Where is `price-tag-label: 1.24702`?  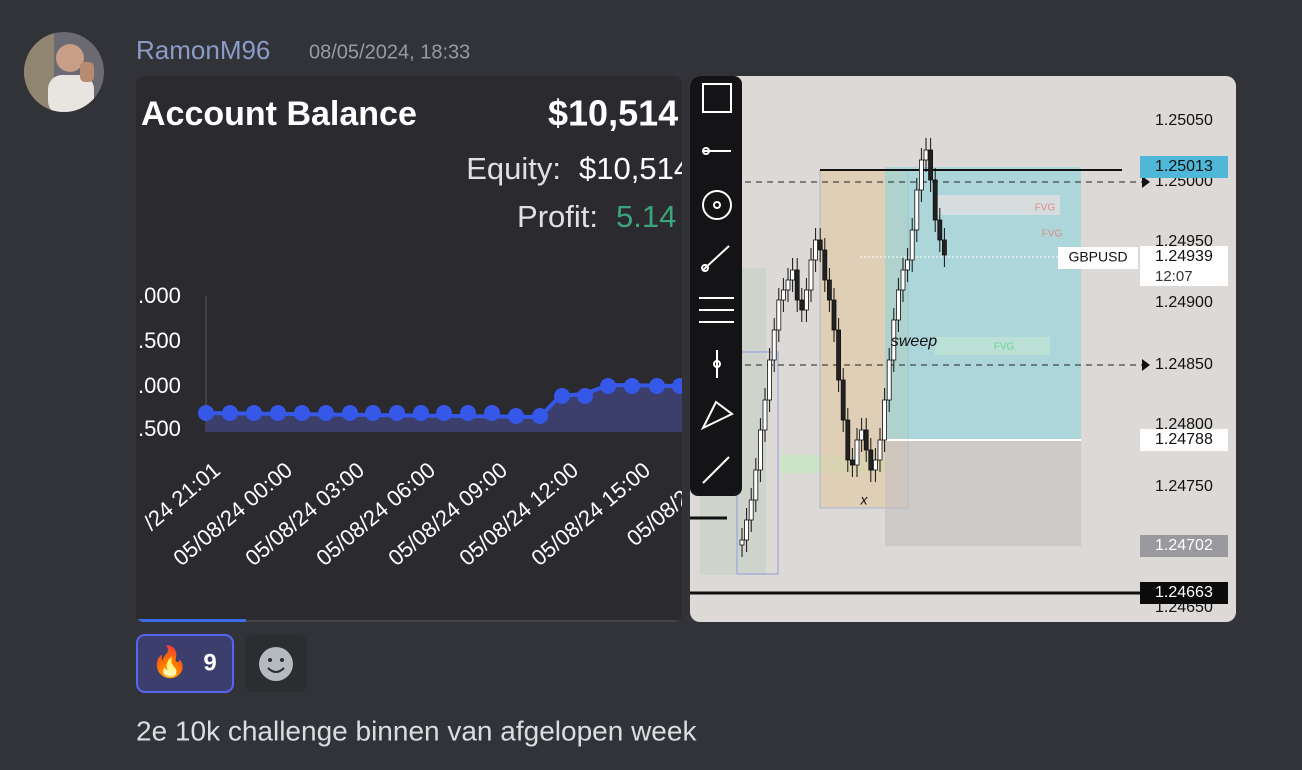 price-tag-label: 1.24702 is located at coordinates (1184, 545).